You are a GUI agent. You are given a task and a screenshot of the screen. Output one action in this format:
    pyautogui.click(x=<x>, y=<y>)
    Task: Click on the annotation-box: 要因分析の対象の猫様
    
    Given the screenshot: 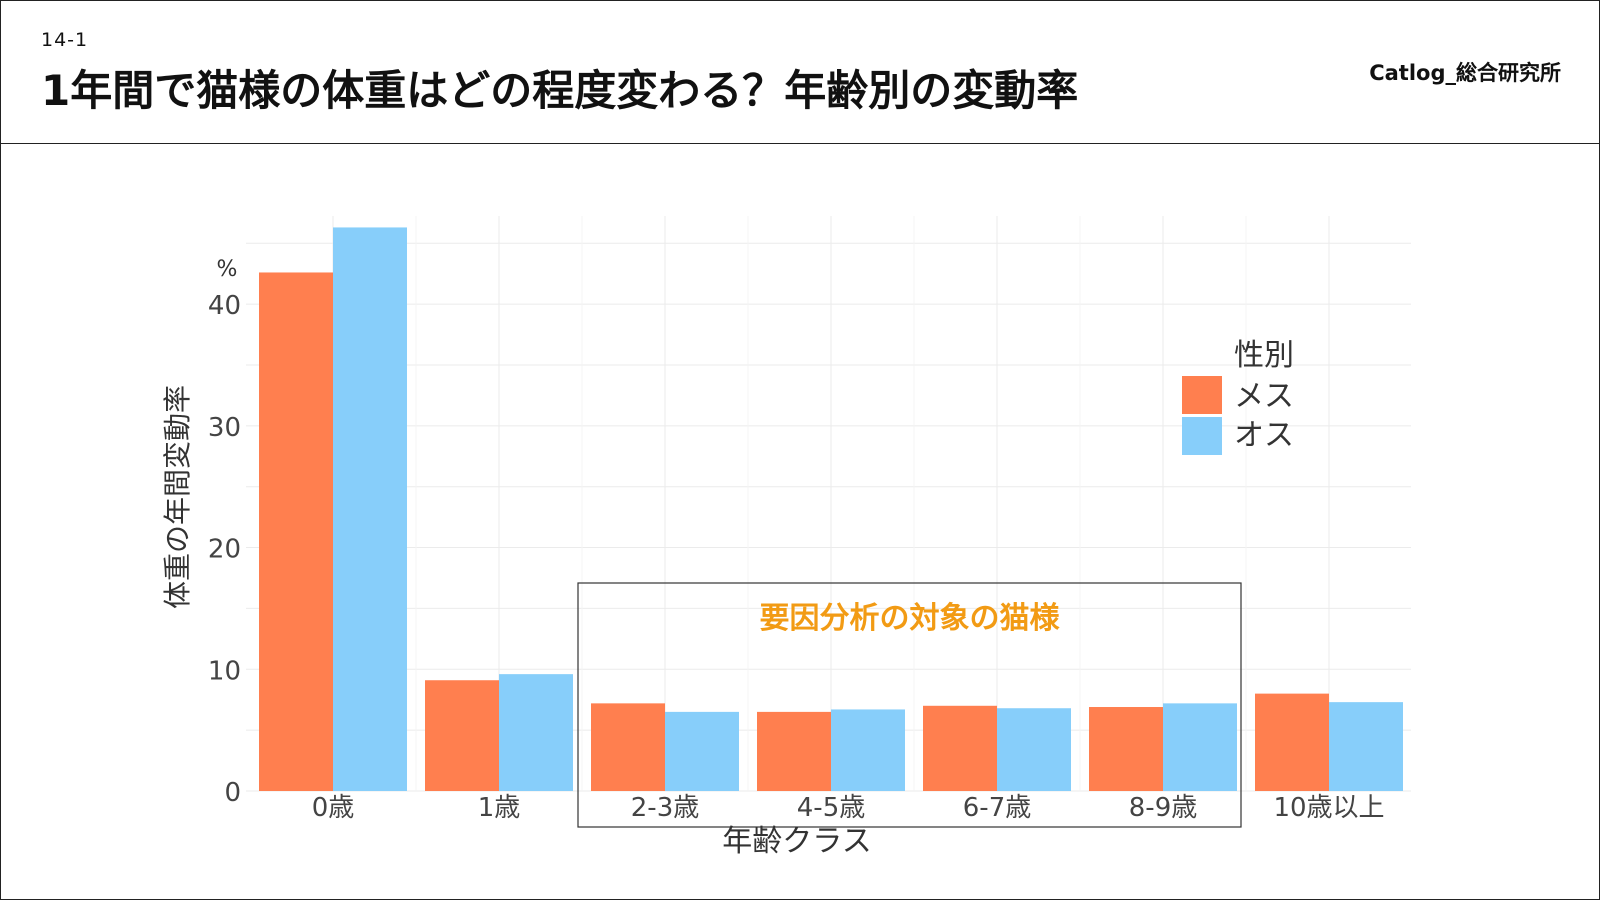 What is the action you would take?
    pyautogui.click(x=909, y=705)
    